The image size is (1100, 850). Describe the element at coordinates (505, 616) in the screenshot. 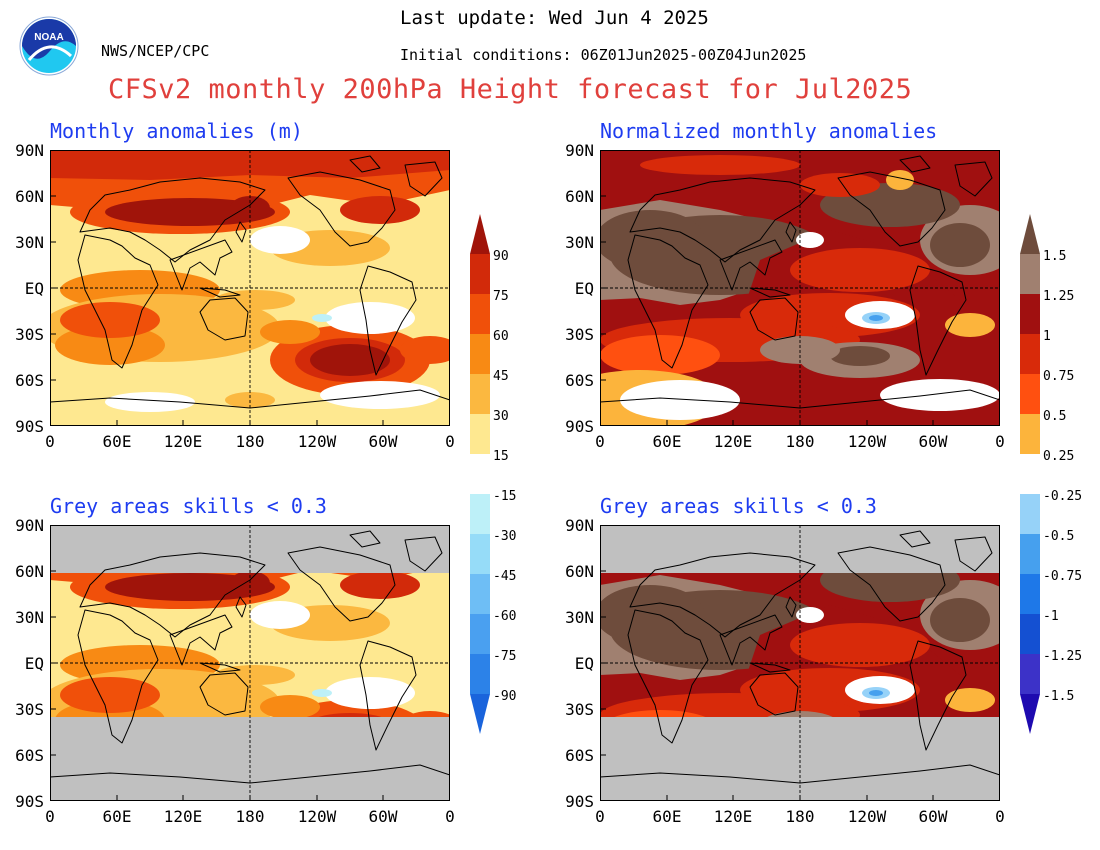

I see `colorbar-label: -60` at that location.